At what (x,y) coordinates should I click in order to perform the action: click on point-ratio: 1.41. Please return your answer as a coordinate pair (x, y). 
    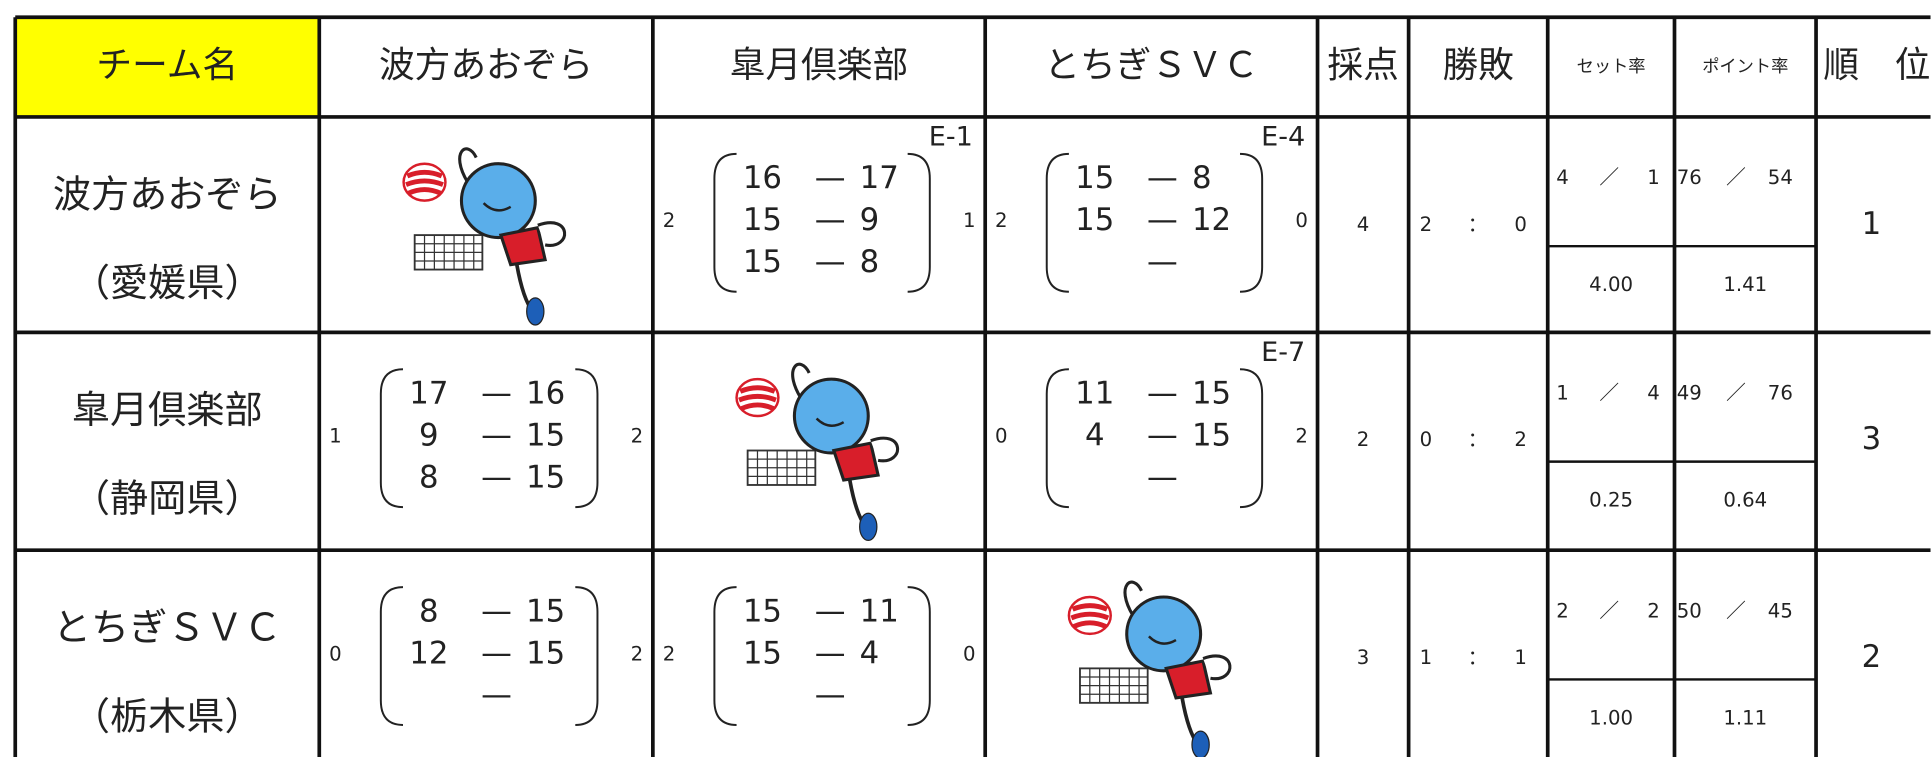
    Looking at the image, I should click on (1745, 284).